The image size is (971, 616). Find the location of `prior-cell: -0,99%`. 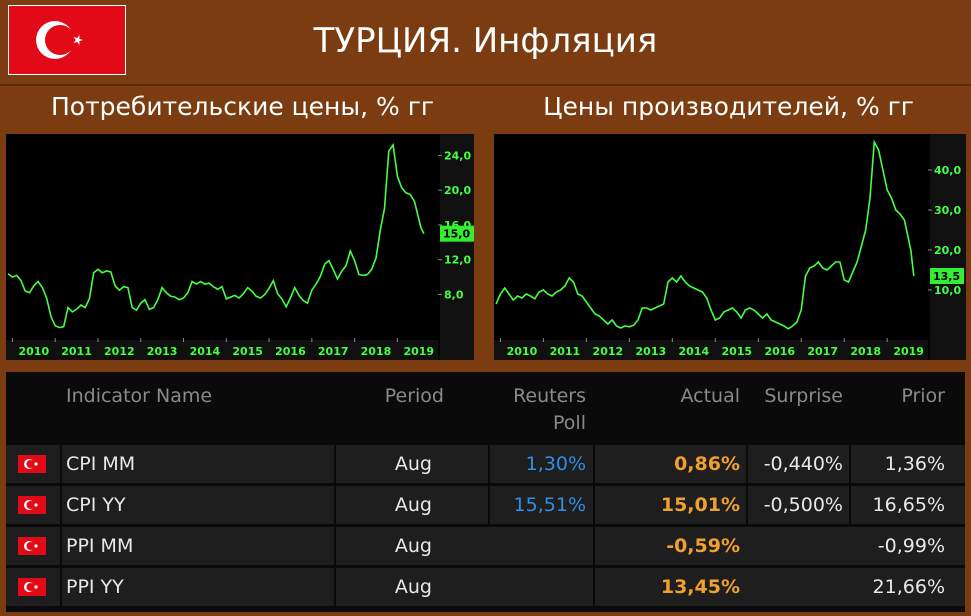

prior-cell: -0,99% is located at coordinates (911, 546).